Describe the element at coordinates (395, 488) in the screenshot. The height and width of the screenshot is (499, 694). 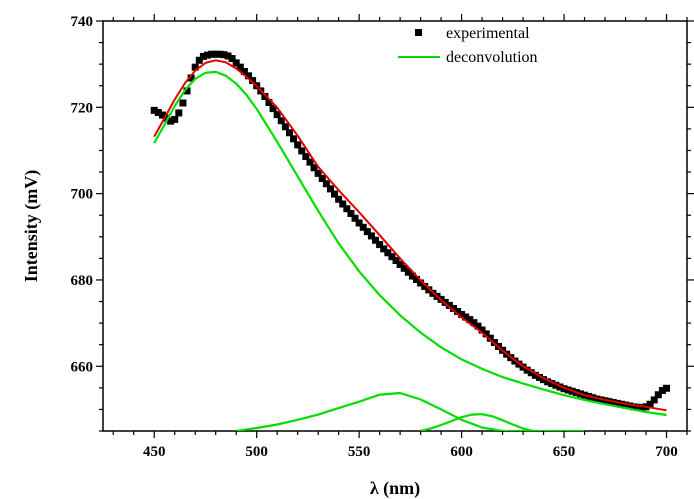
I see `x-axis-title: λ (nm)` at that location.